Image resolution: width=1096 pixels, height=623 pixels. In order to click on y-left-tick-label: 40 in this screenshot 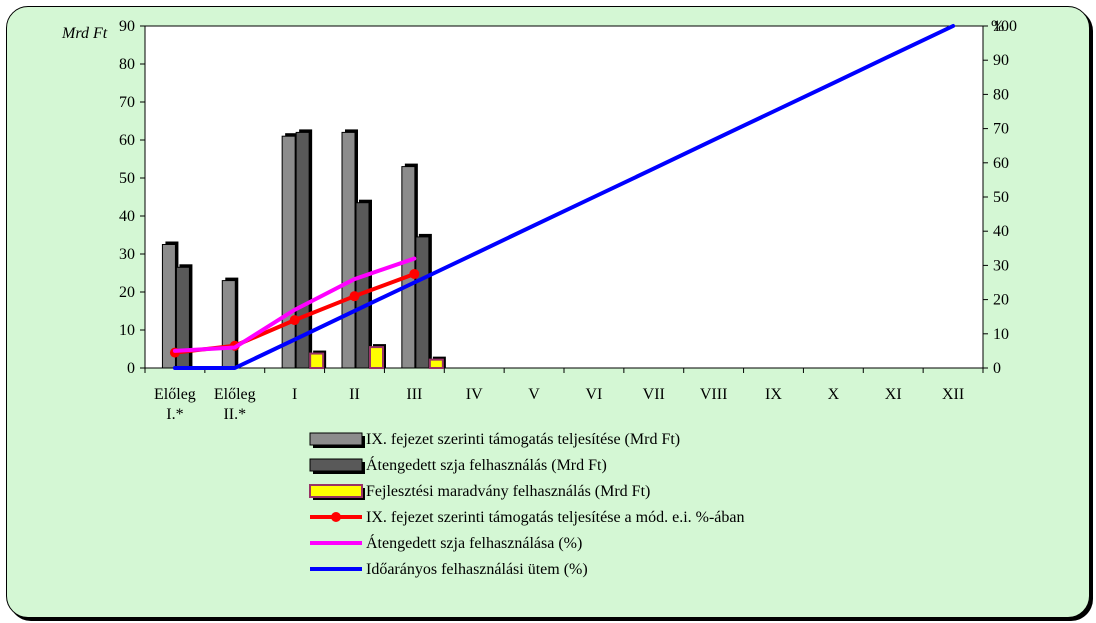, I will do `click(127, 216)`.